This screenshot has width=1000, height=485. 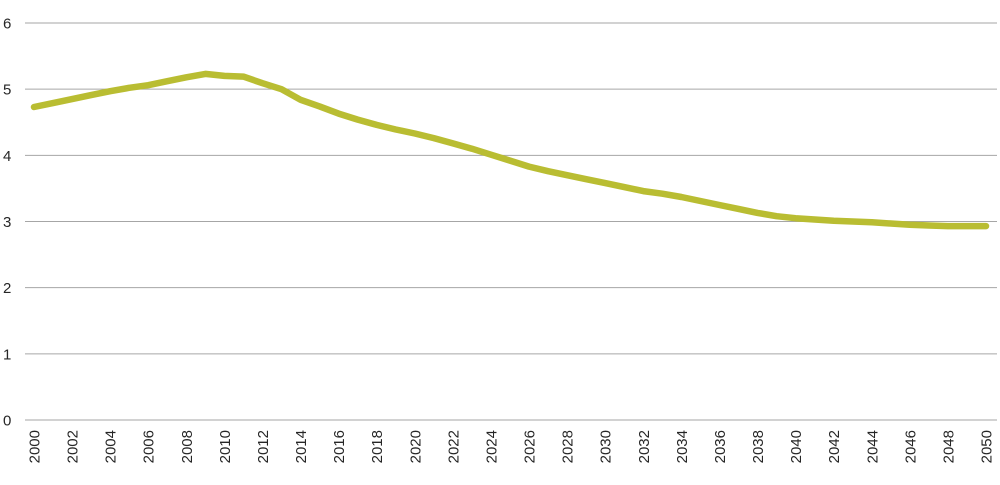 What do you see at coordinates (796, 446) in the screenshot?
I see `x-tick-label: 2040` at bounding box center [796, 446].